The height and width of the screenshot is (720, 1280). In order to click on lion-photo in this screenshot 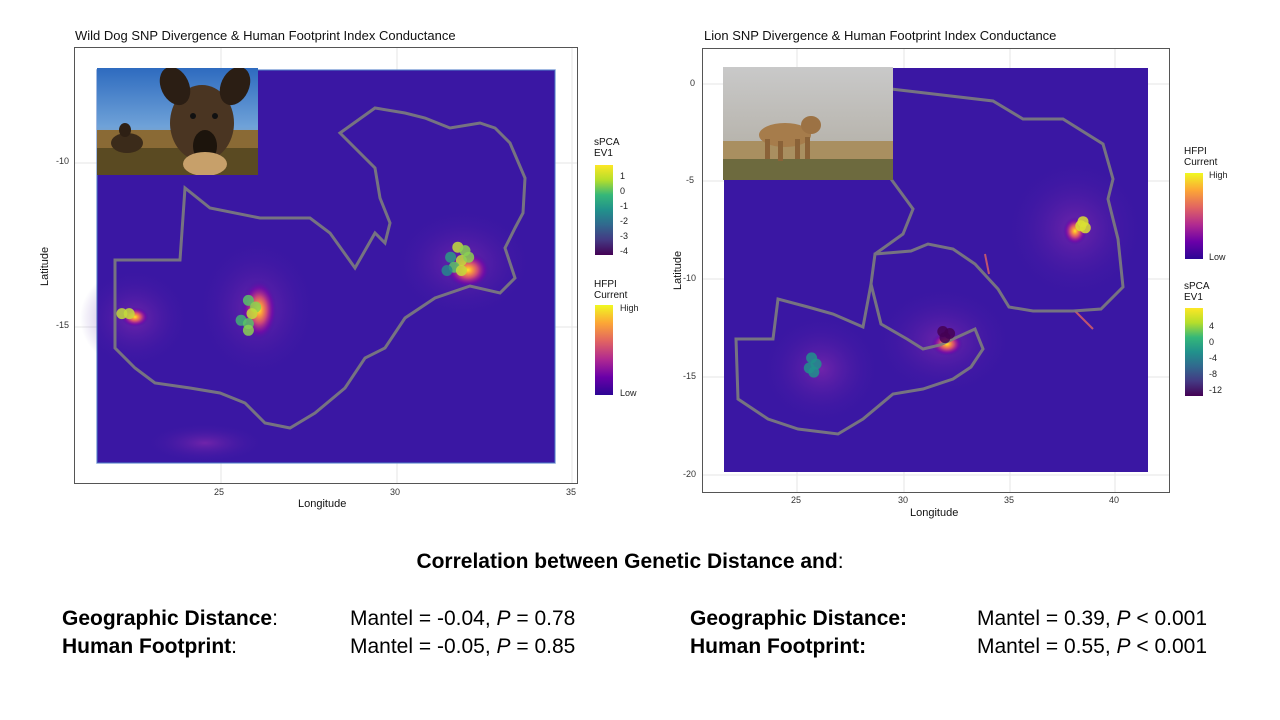, I will do `click(808, 123)`.